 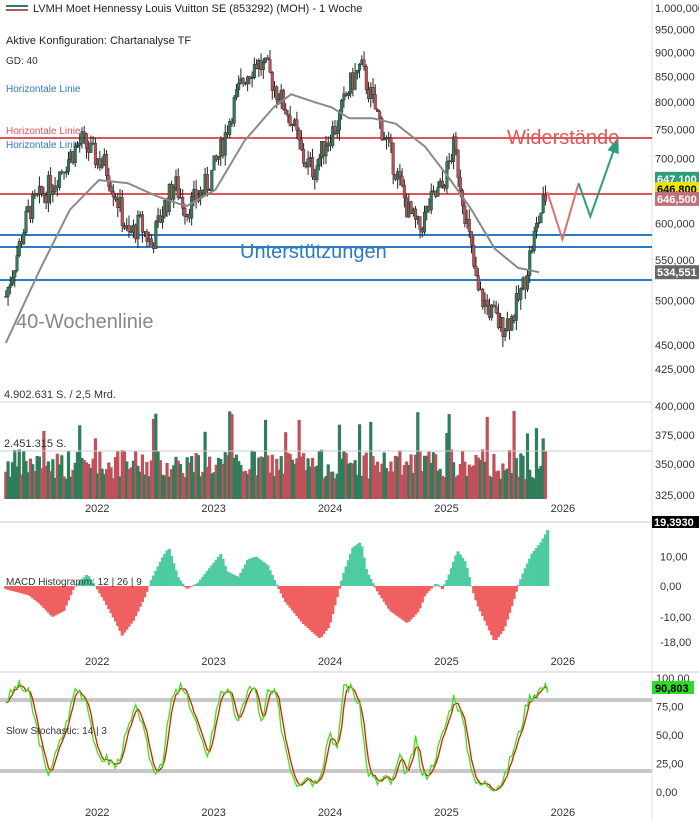 I want to click on volume-mid-label: 2.451.315 S., so click(x=35, y=444).